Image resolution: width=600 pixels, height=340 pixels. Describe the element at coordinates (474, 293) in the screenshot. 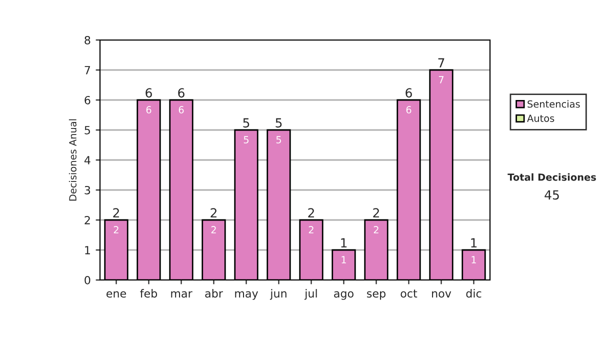

I see `x-tick-label: dic` at that location.